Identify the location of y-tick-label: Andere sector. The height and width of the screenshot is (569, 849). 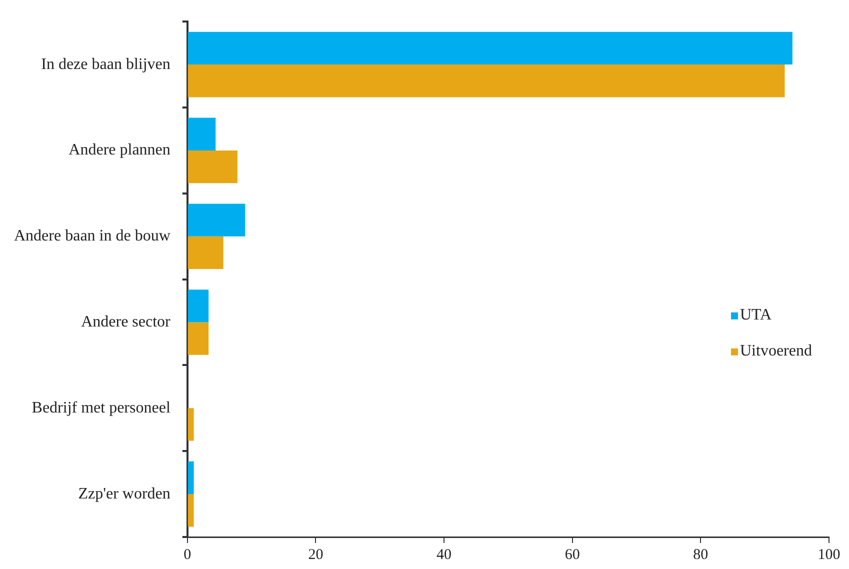
(126, 321).